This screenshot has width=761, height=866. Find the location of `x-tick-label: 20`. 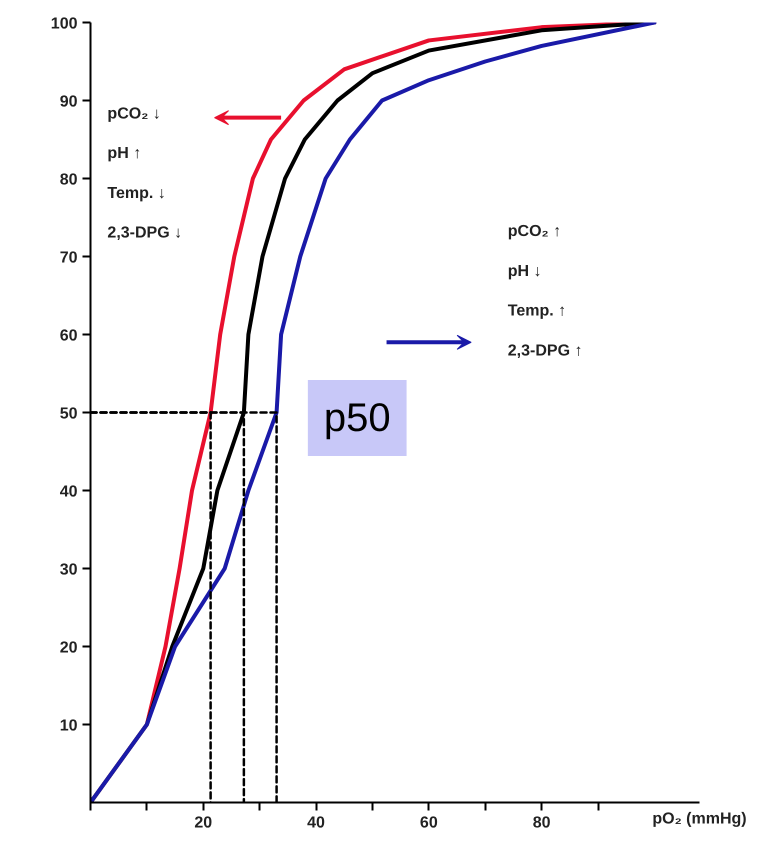

x-tick-label: 20 is located at coordinates (203, 823).